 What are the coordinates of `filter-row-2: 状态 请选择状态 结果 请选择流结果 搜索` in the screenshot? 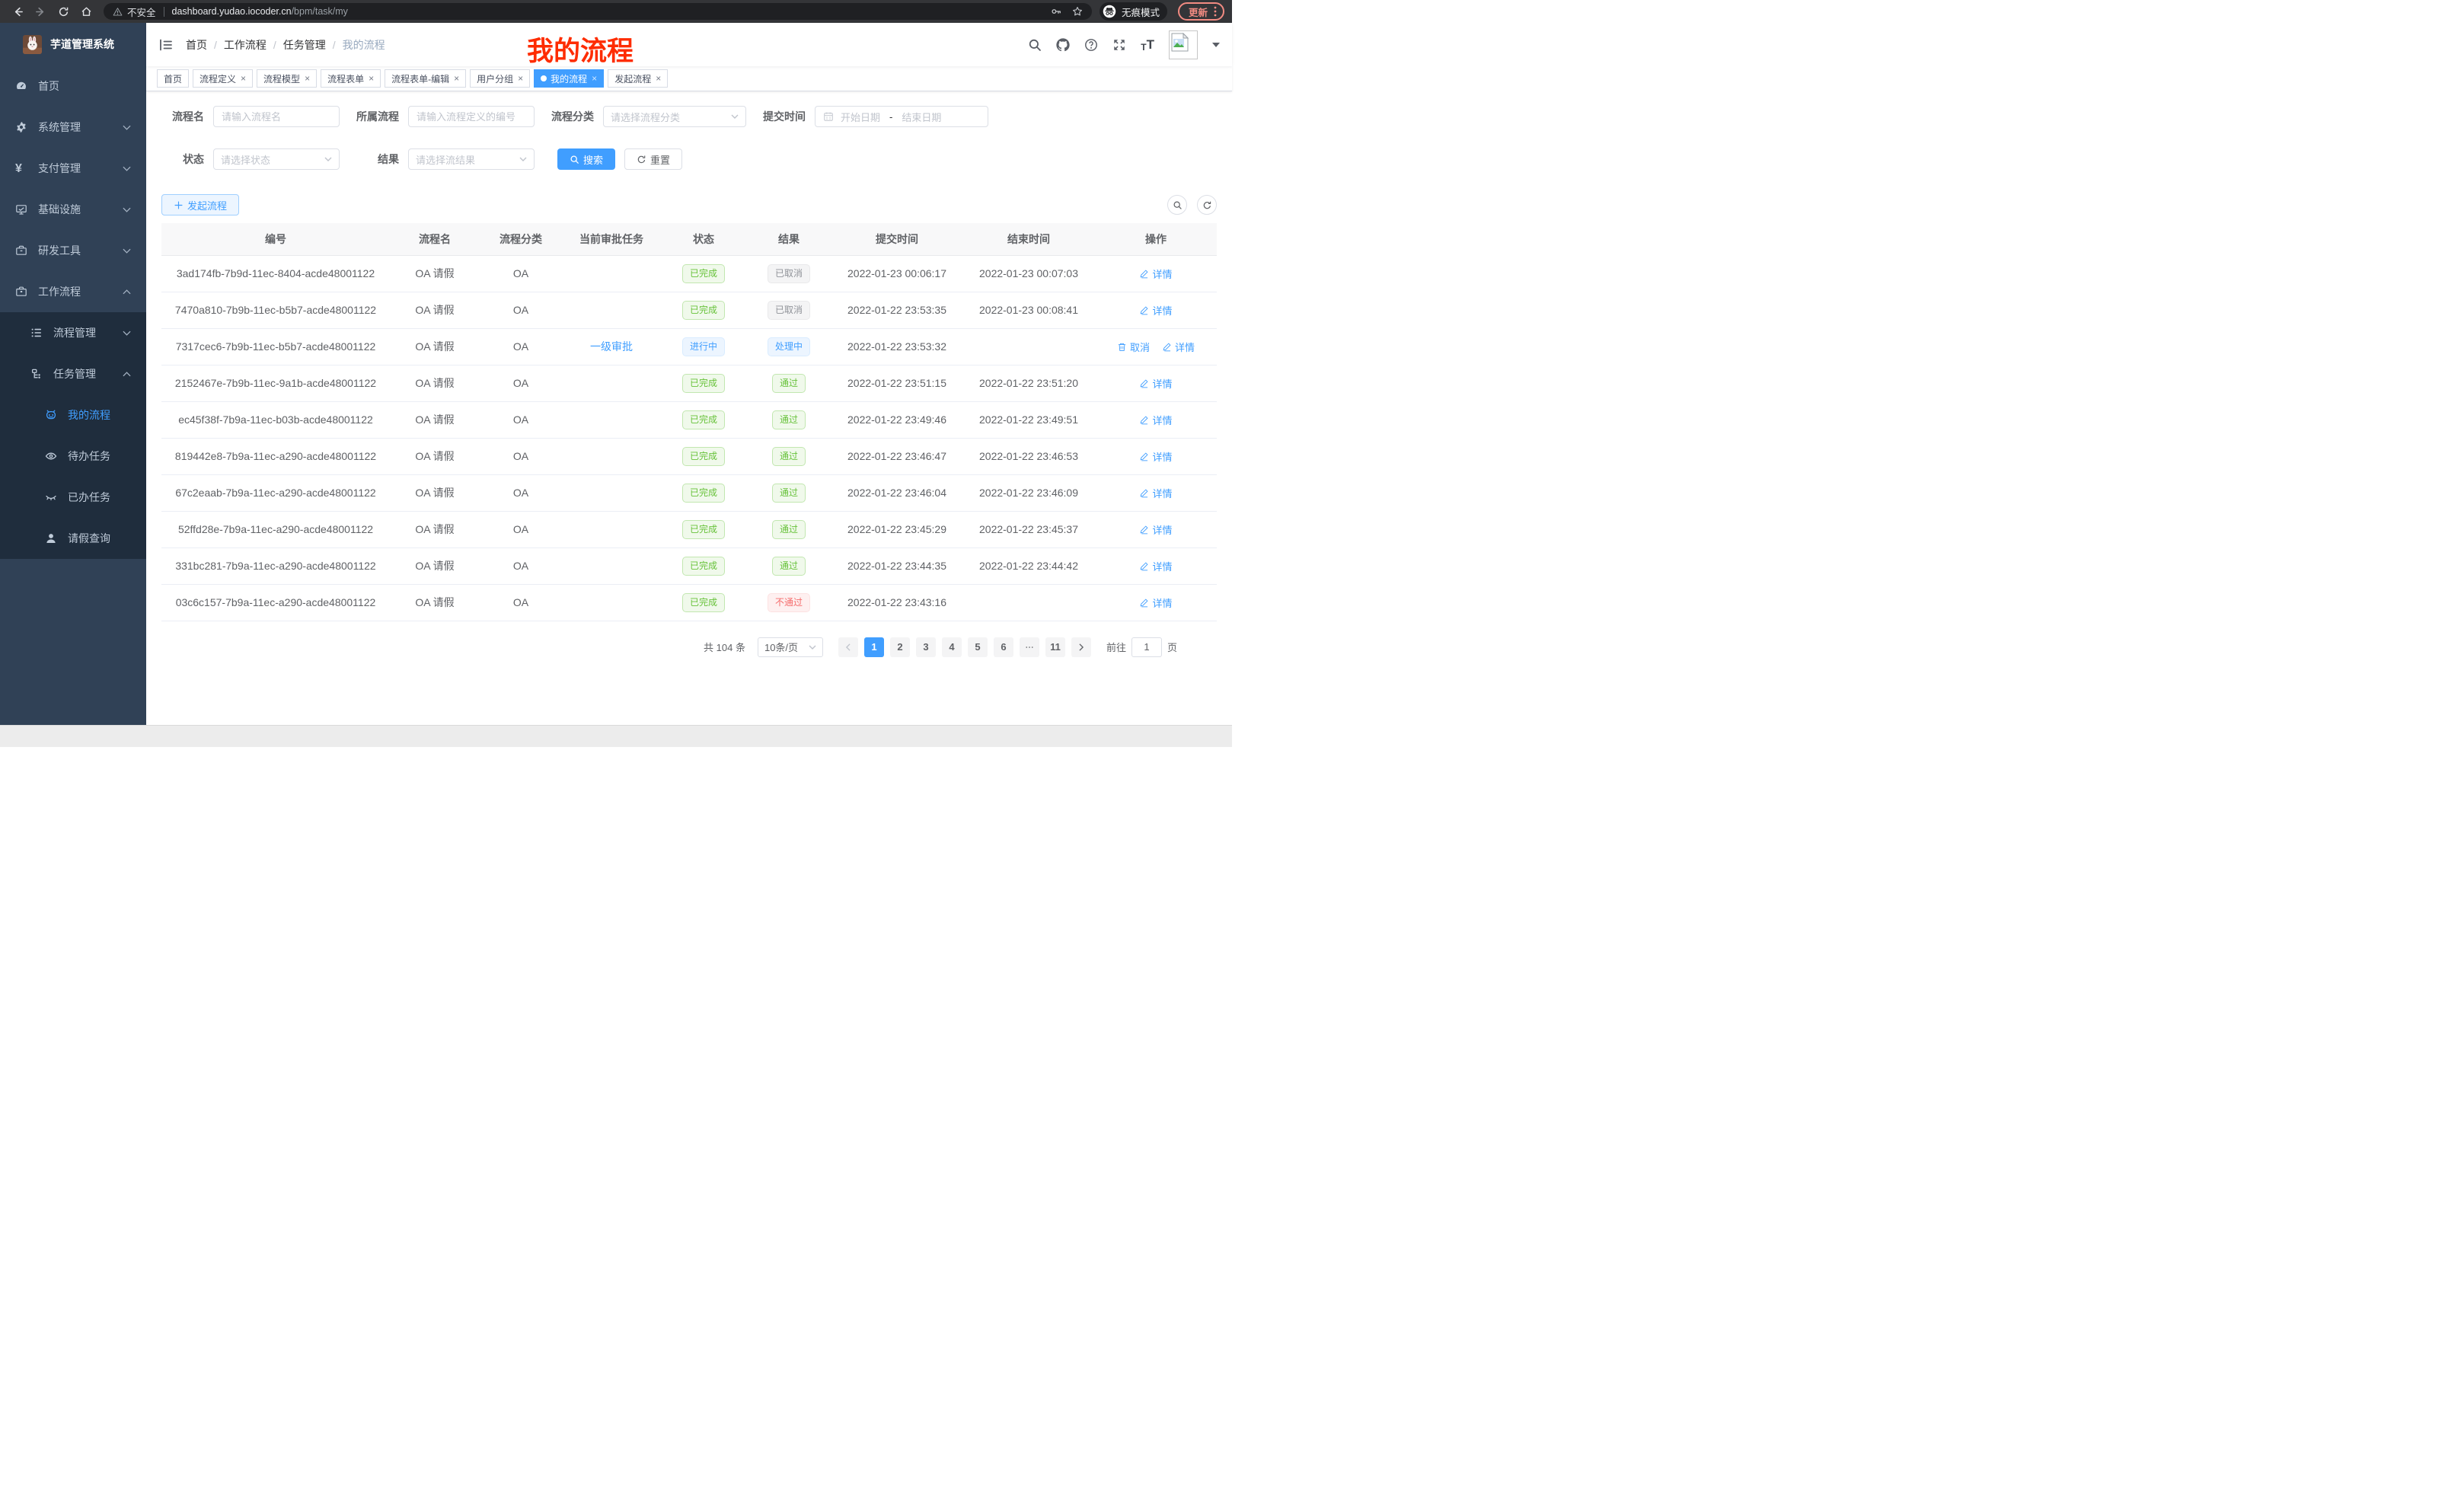 It's located at (689, 159).